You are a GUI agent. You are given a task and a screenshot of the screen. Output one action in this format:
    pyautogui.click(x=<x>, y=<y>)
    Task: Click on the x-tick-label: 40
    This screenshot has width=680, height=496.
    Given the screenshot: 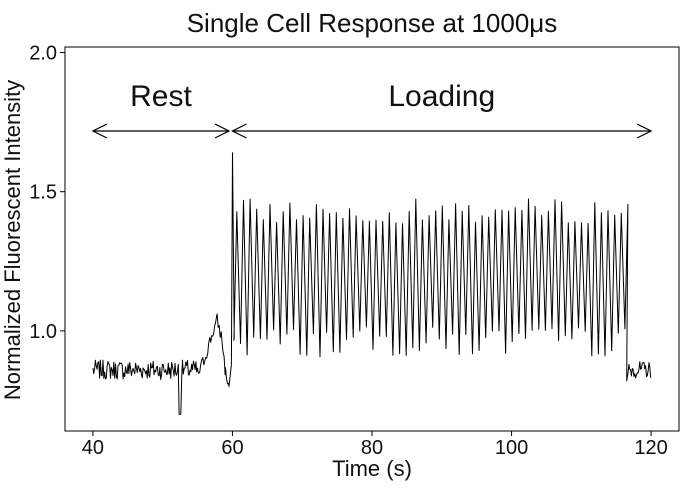 What is the action you would take?
    pyautogui.click(x=93, y=448)
    